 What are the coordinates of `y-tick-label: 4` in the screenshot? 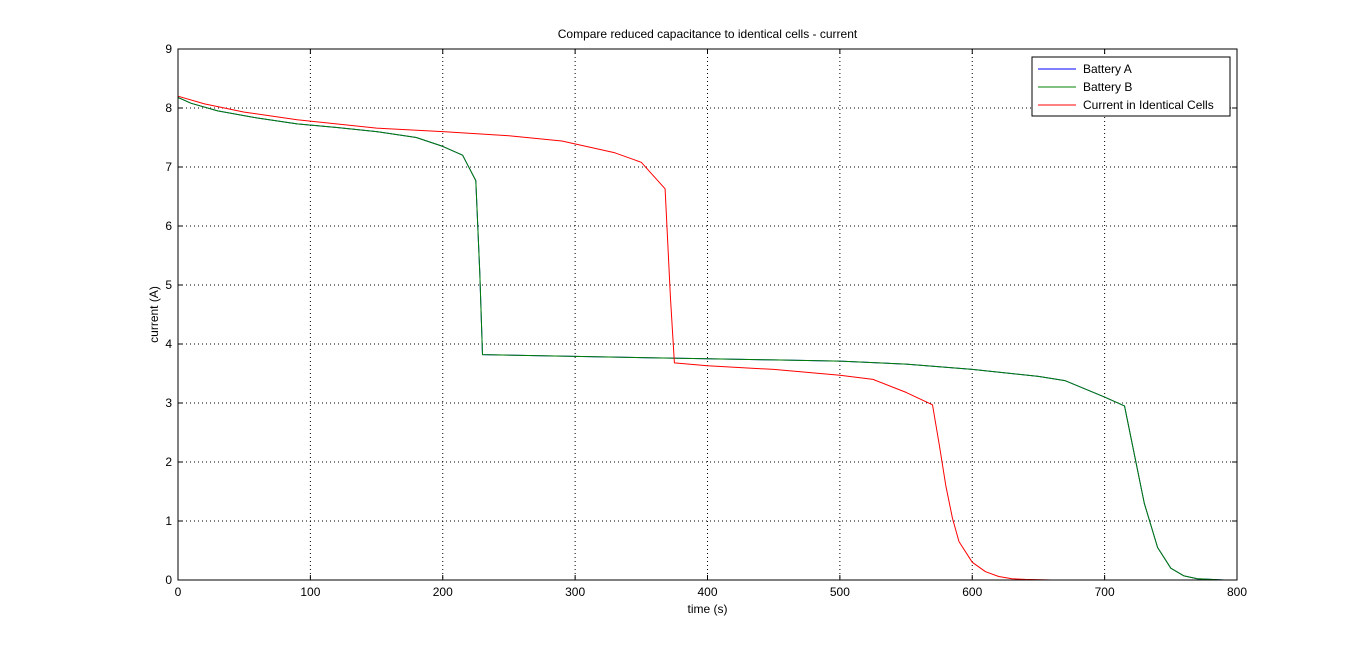 It's located at (168, 344).